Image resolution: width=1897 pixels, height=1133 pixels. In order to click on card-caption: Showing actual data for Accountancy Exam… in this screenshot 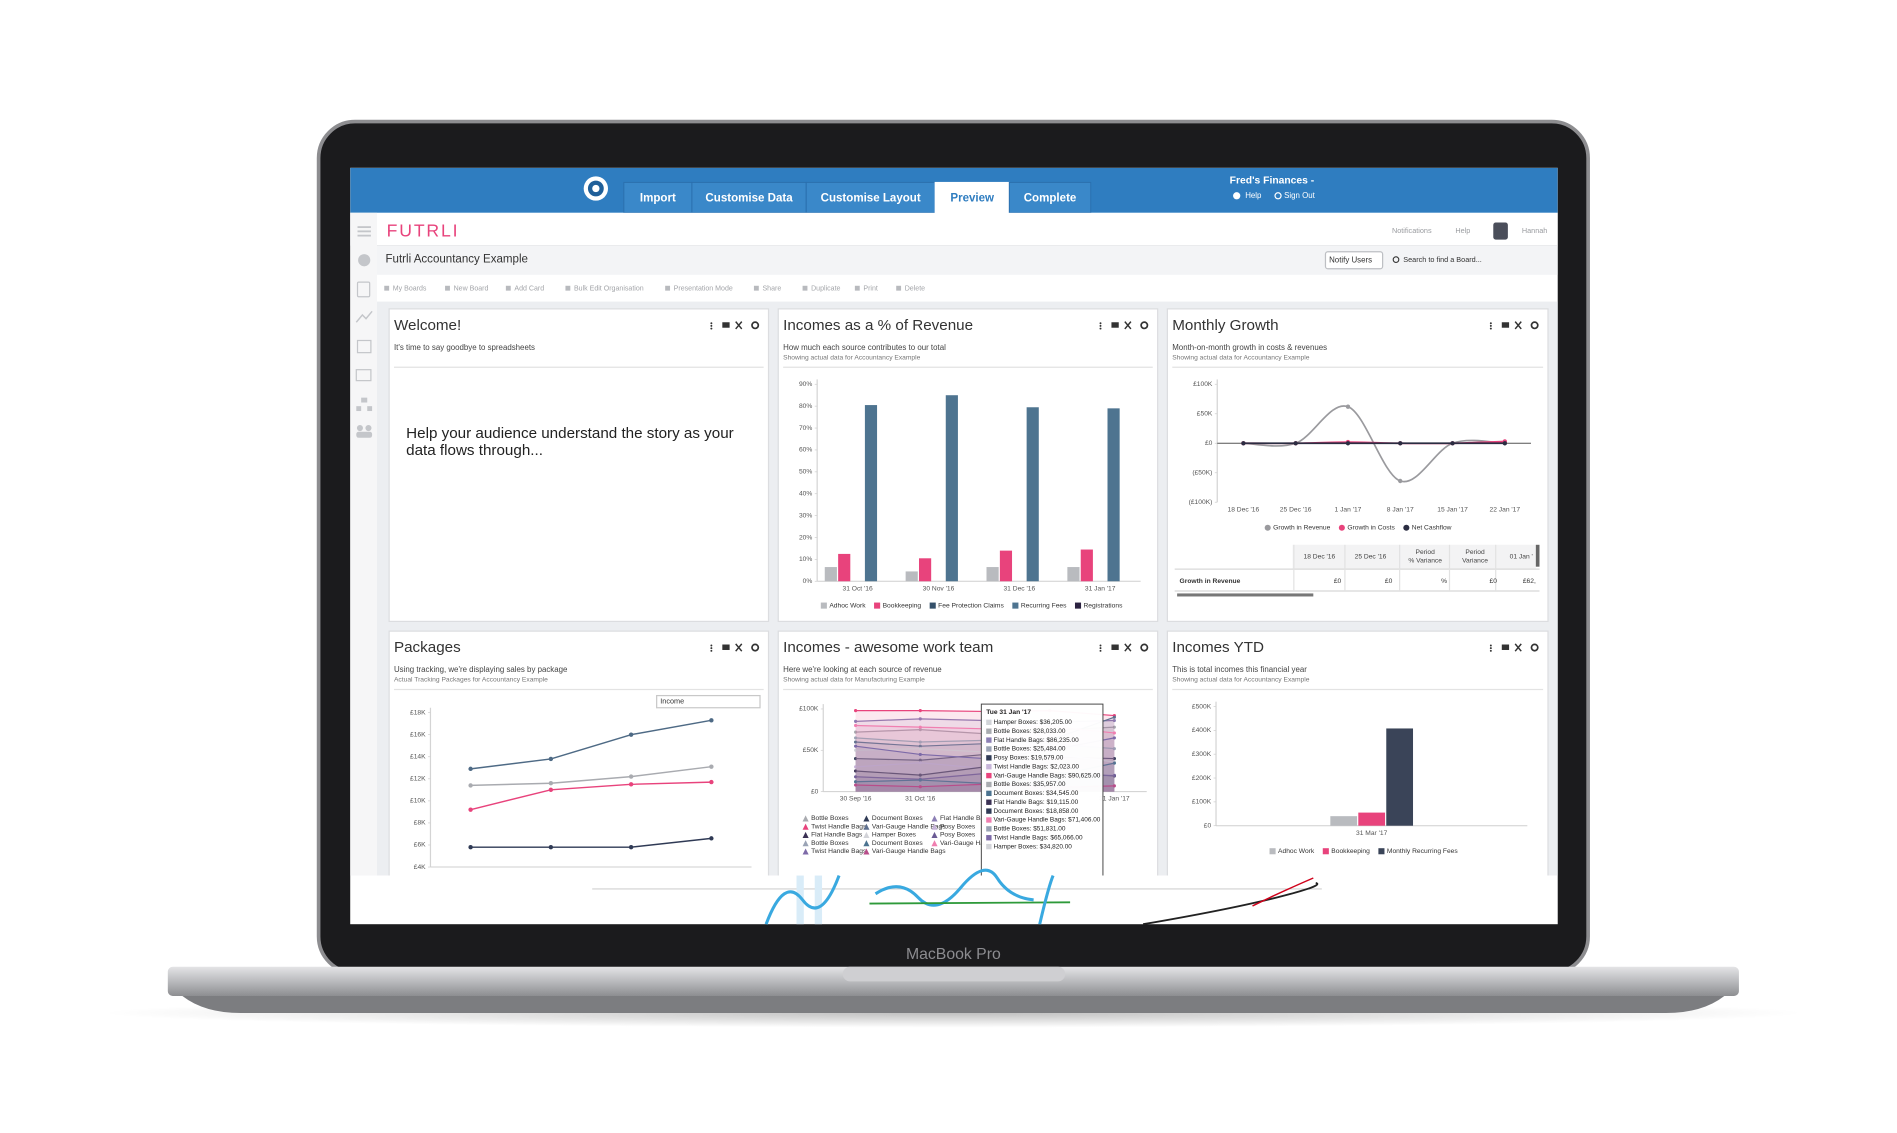, I will do `click(1241, 680)`.